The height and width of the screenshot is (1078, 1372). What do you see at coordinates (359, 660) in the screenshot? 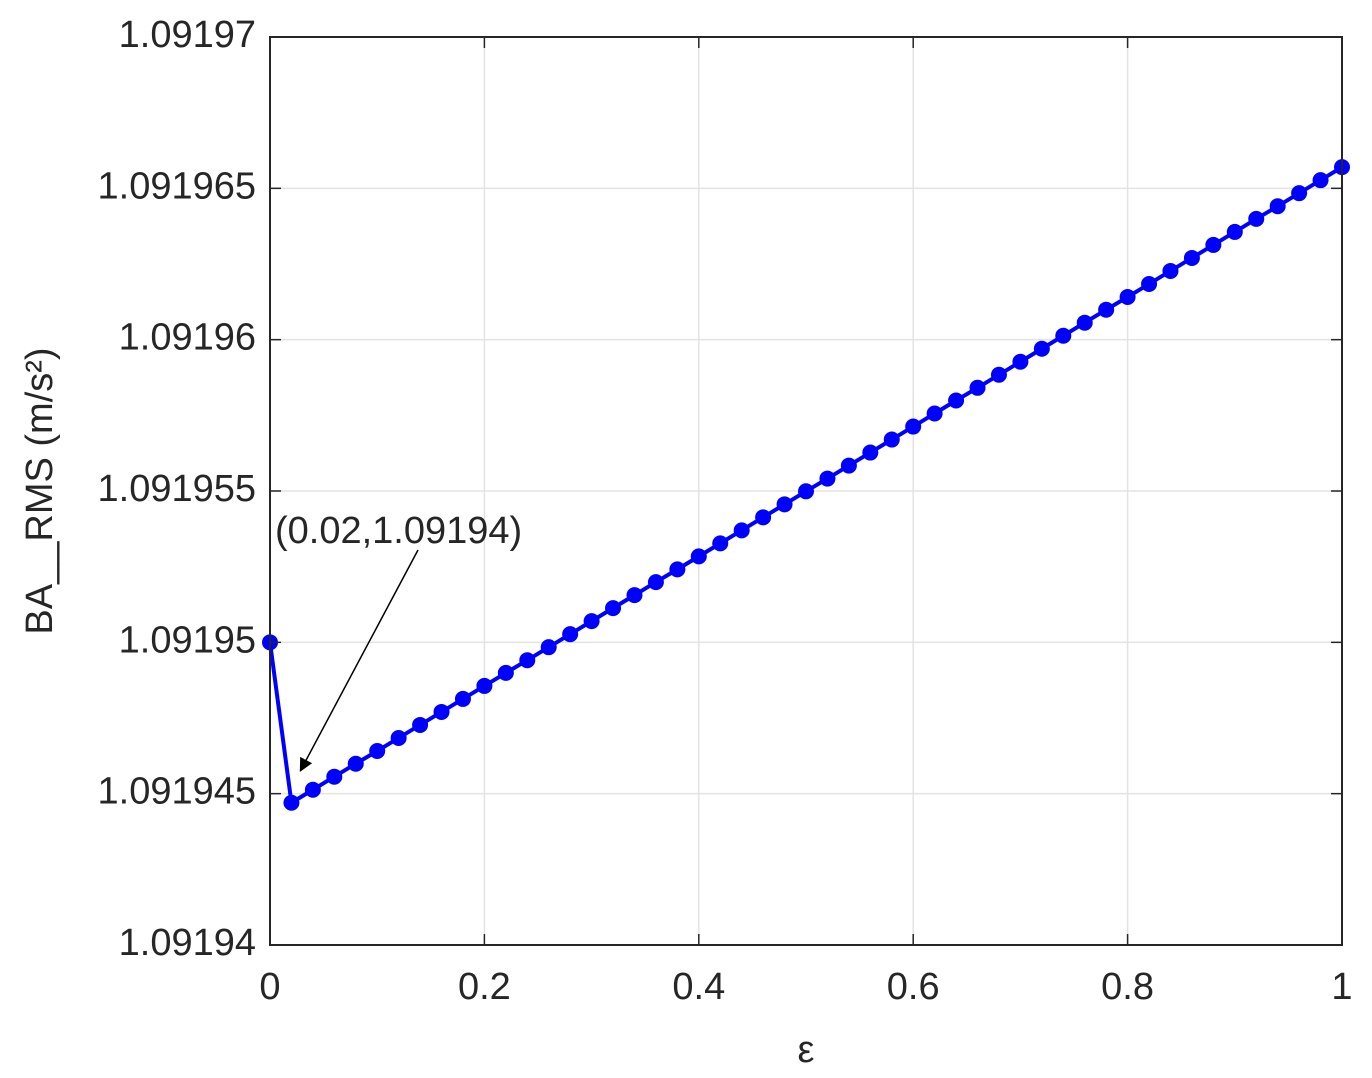
I see `annotation-arrow` at bounding box center [359, 660].